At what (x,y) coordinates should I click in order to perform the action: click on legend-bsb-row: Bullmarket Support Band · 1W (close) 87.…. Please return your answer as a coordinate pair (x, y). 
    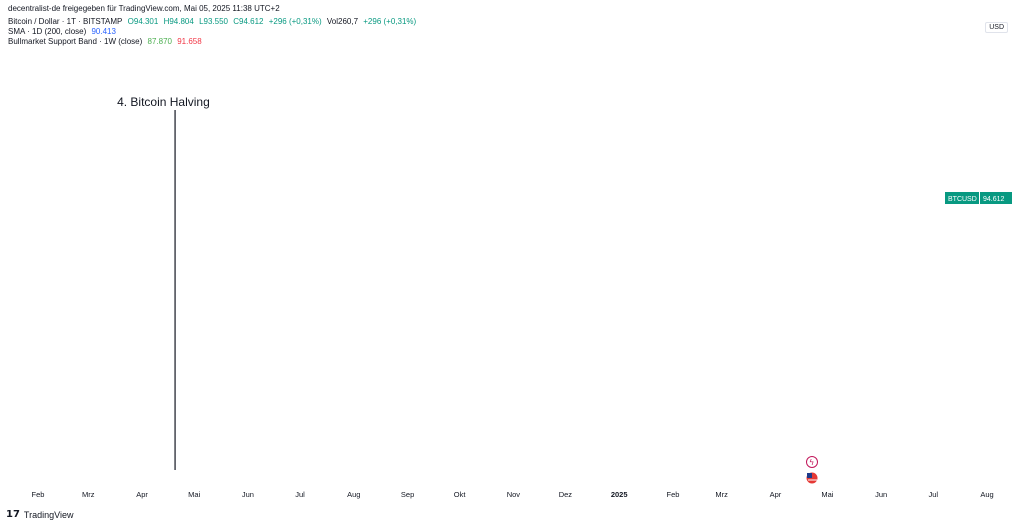
    Looking at the image, I should click on (106, 41).